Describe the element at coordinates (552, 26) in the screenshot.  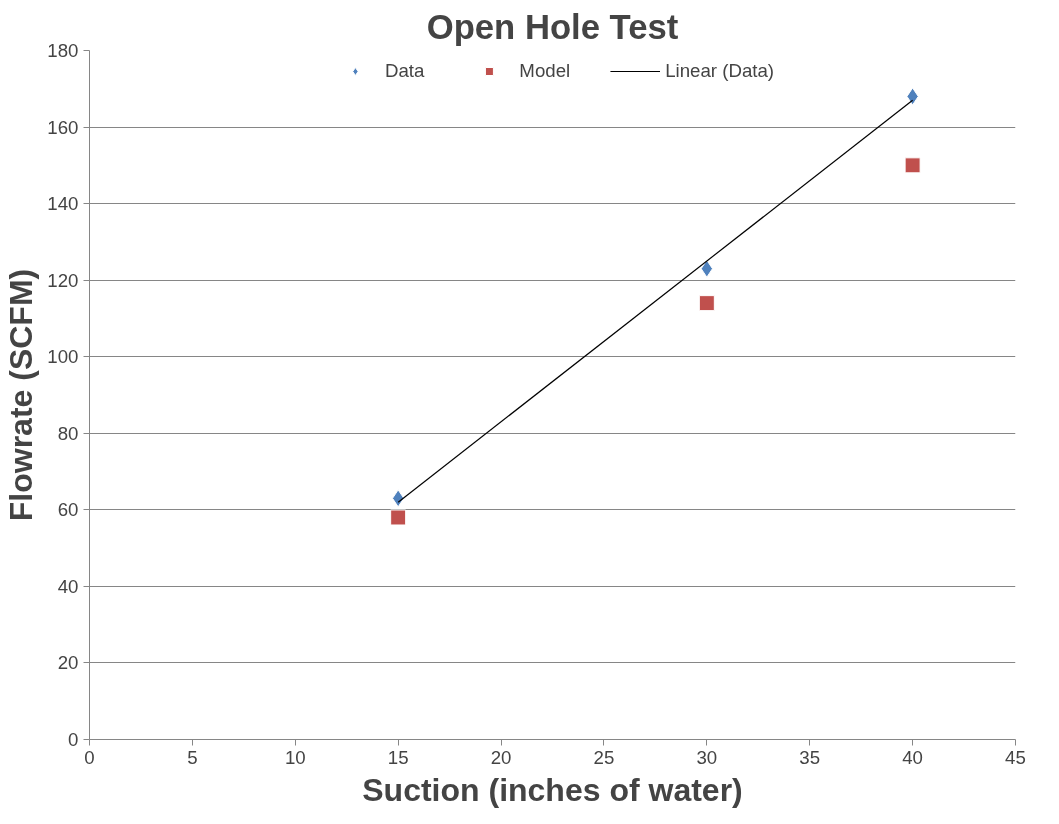
I see `chart-title: Open Hole Test` at that location.